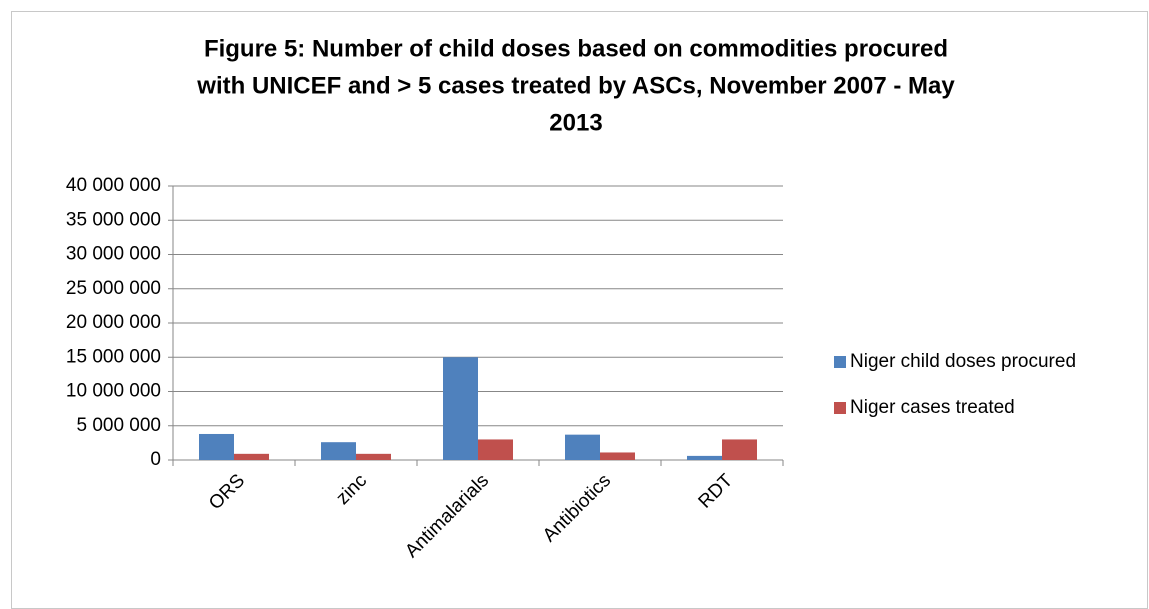 Image resolution: width=1149 pixels, height=609 pixels. Describe the element at coordinates (113, 185) in the screenshot. I see `y-tick-label: 40 000 000` at that location.